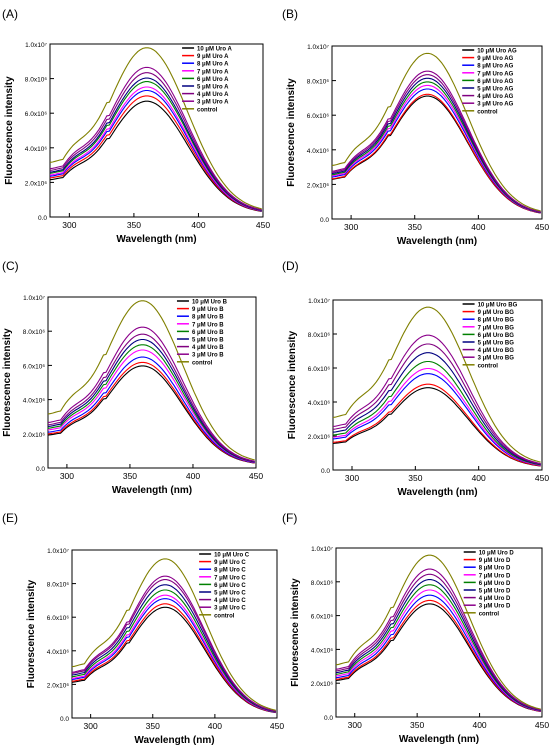 This screenshot has height=754, width=550. I want to click on legend-label: 7 μM Uro AG, so click(495, 74).